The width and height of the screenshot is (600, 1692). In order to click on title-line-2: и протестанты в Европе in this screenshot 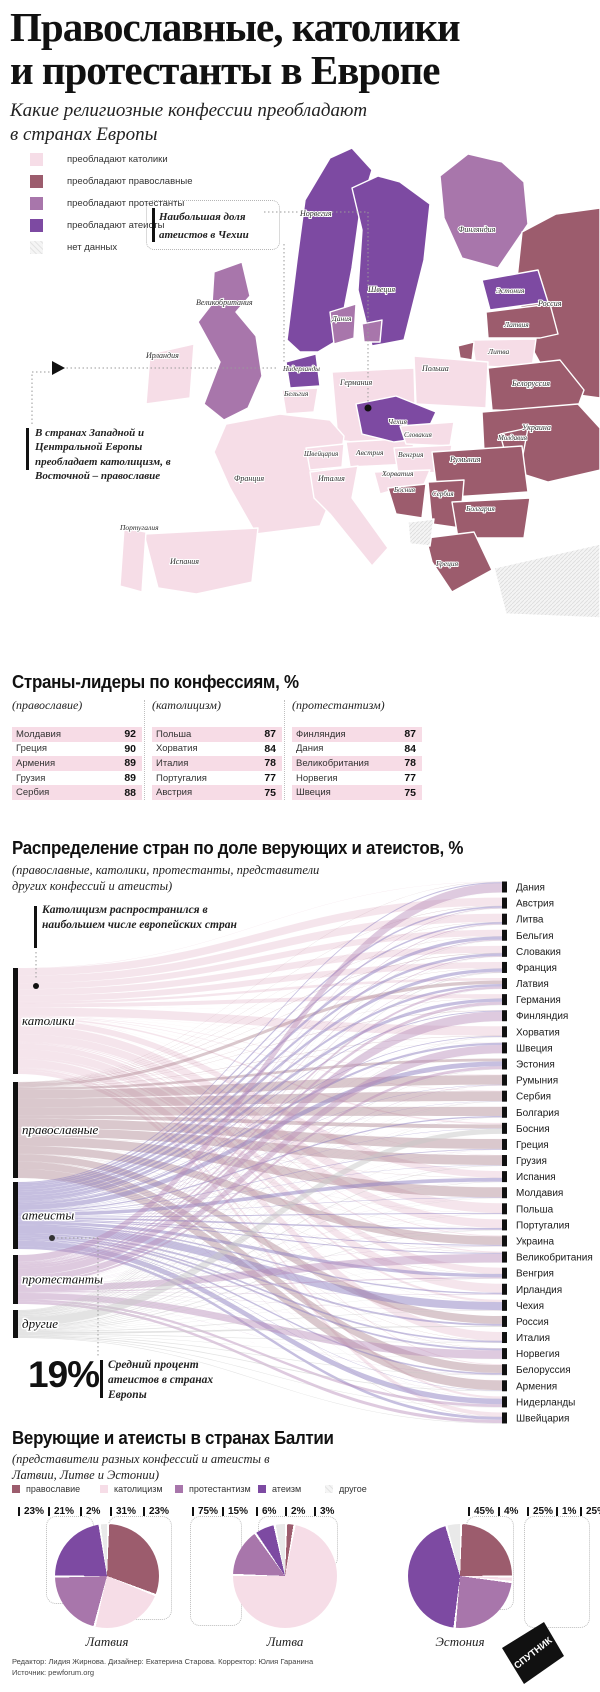, I will do `click(225, 69)`.